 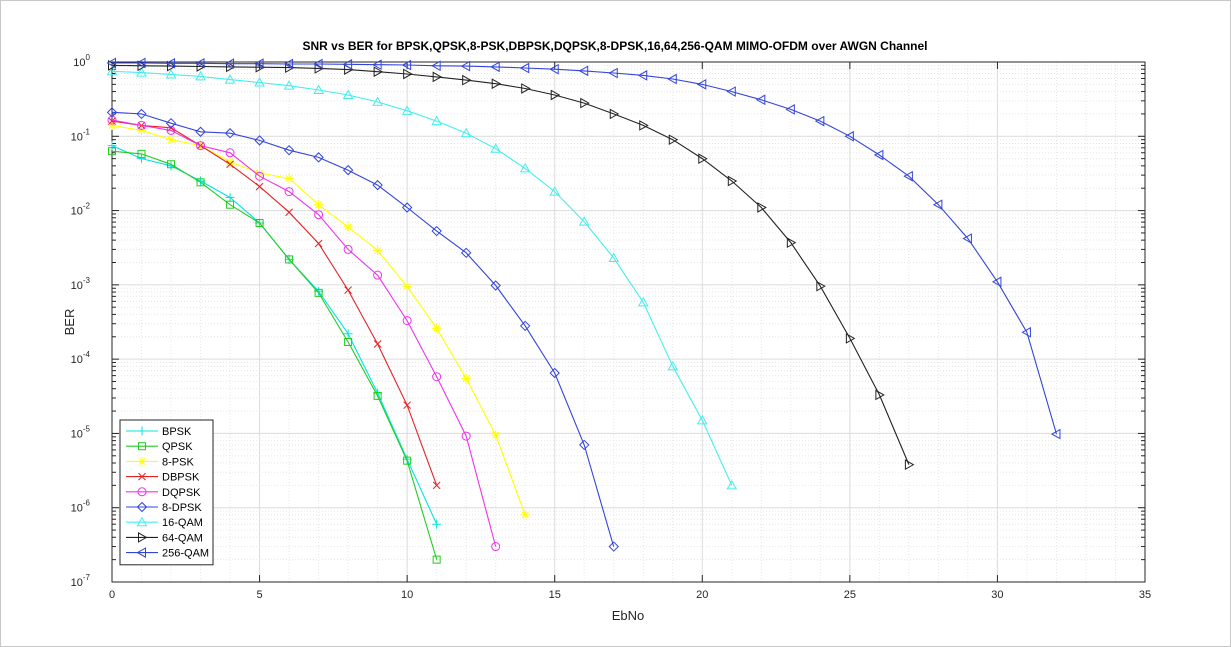 I want to click on x-tick-label: 30, so click(x=997, y=595).